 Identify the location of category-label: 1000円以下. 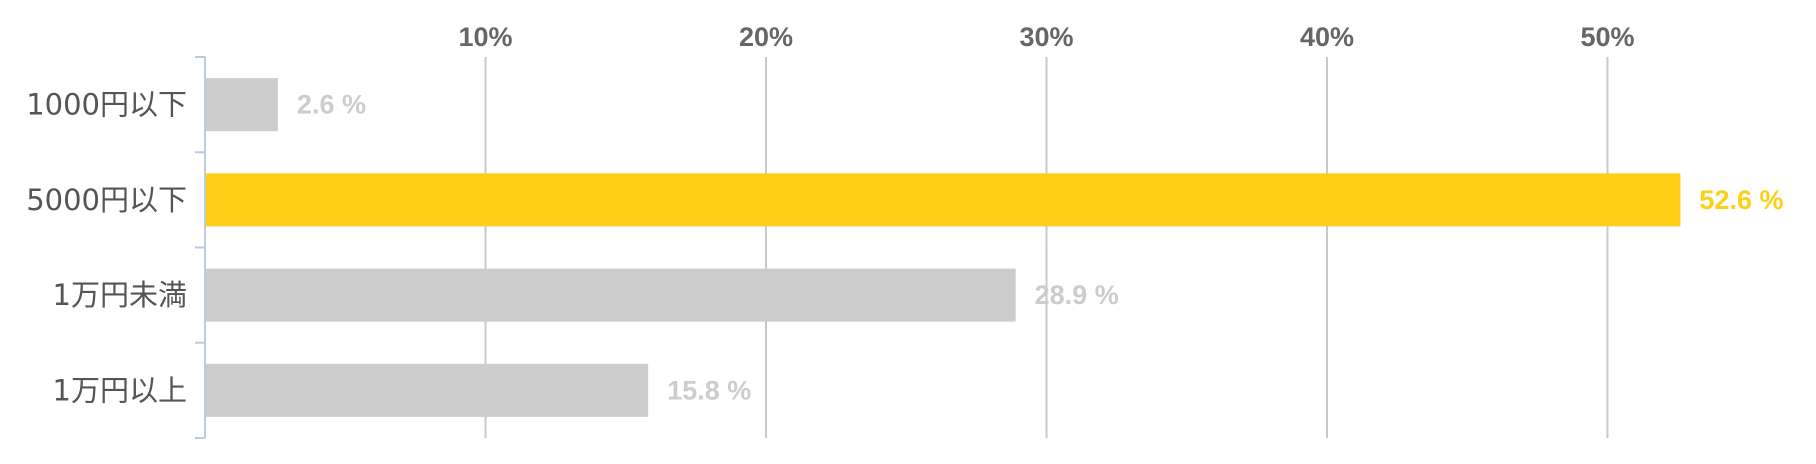
(106, 105).